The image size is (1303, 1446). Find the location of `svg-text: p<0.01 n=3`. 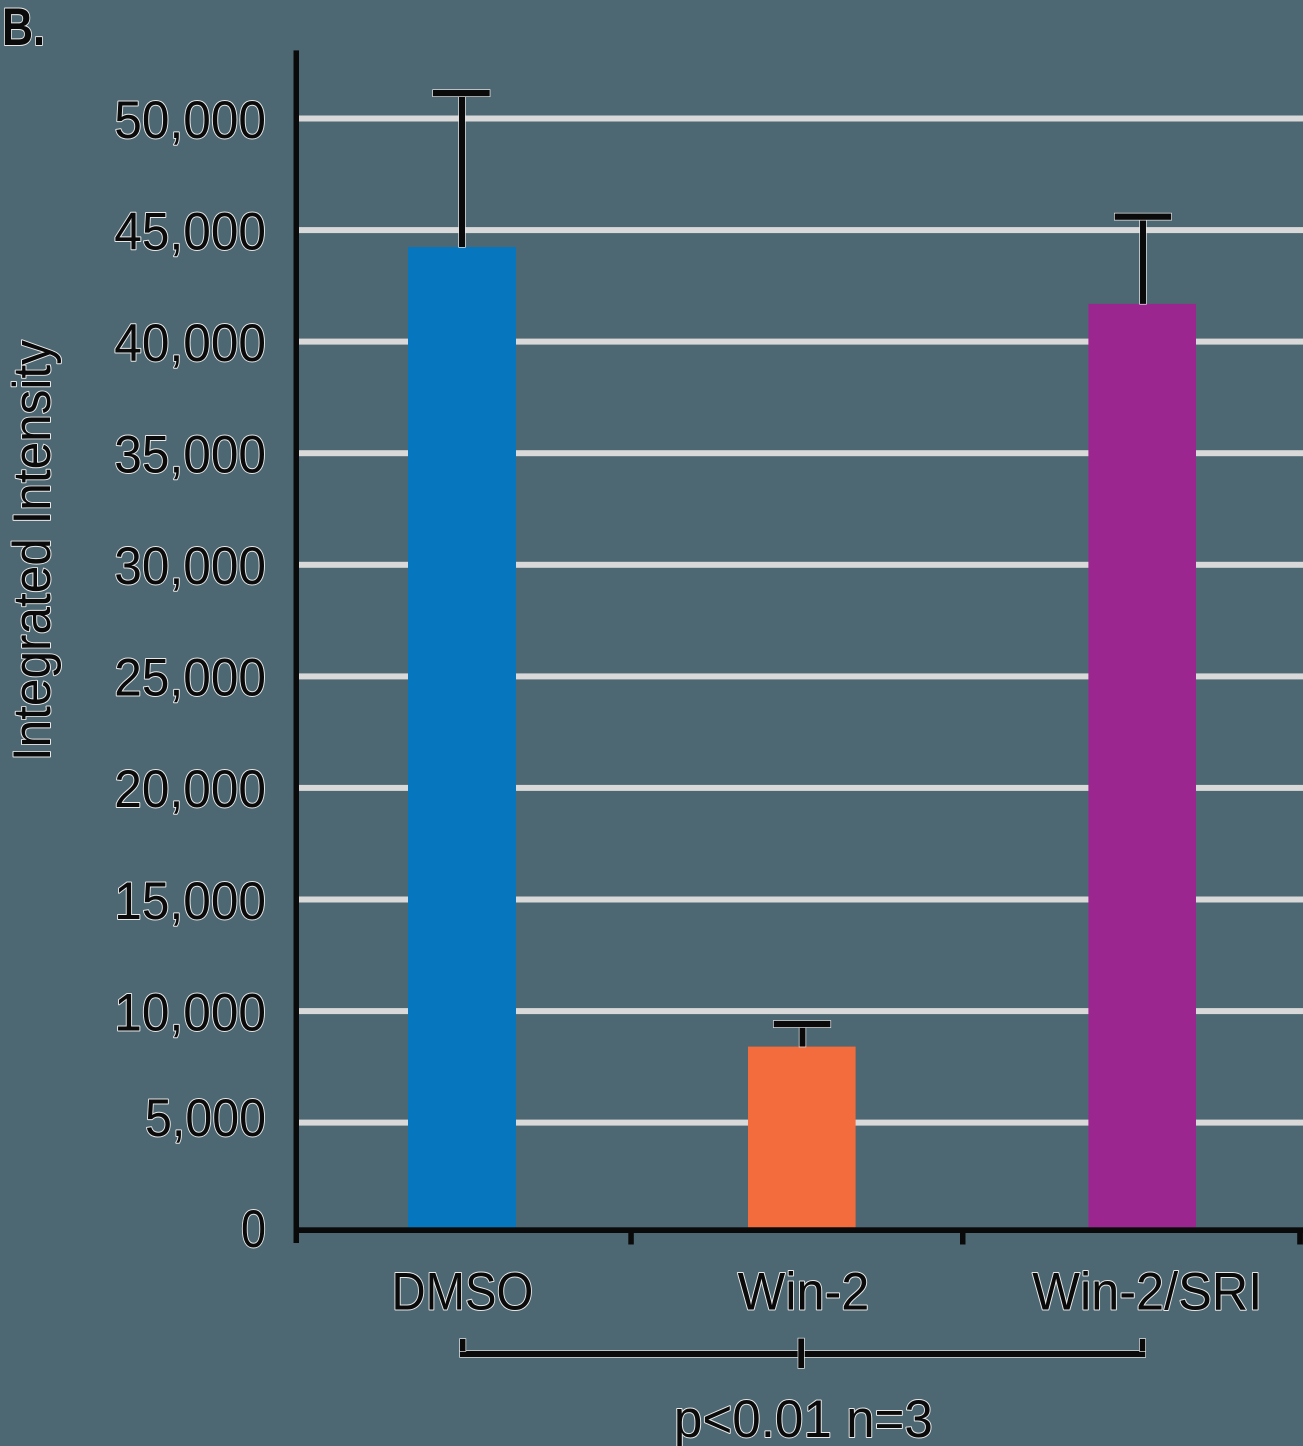

svg-text: p<0.01 n=3 is located at coordinates (803, 1418).